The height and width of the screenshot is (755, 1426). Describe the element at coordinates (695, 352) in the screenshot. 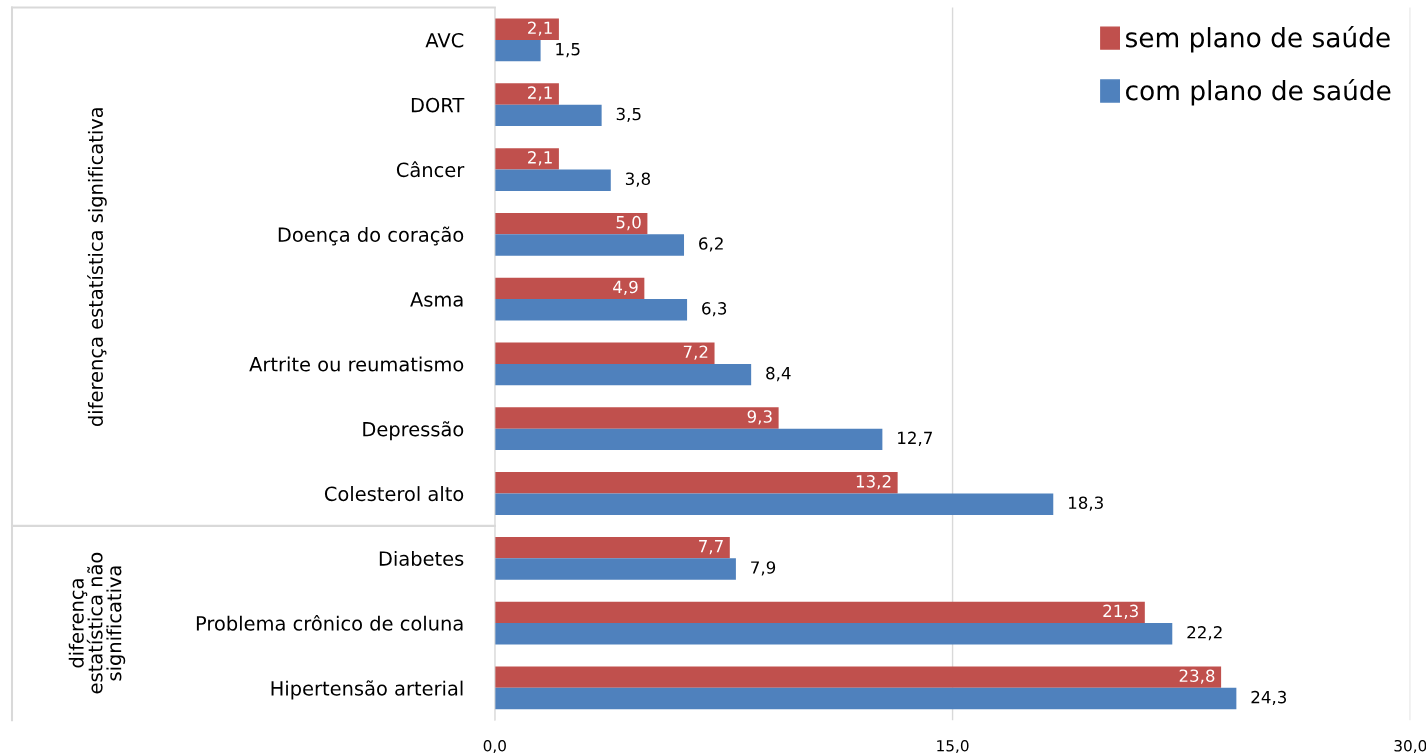

I see `data-label: 7,2` at that location.